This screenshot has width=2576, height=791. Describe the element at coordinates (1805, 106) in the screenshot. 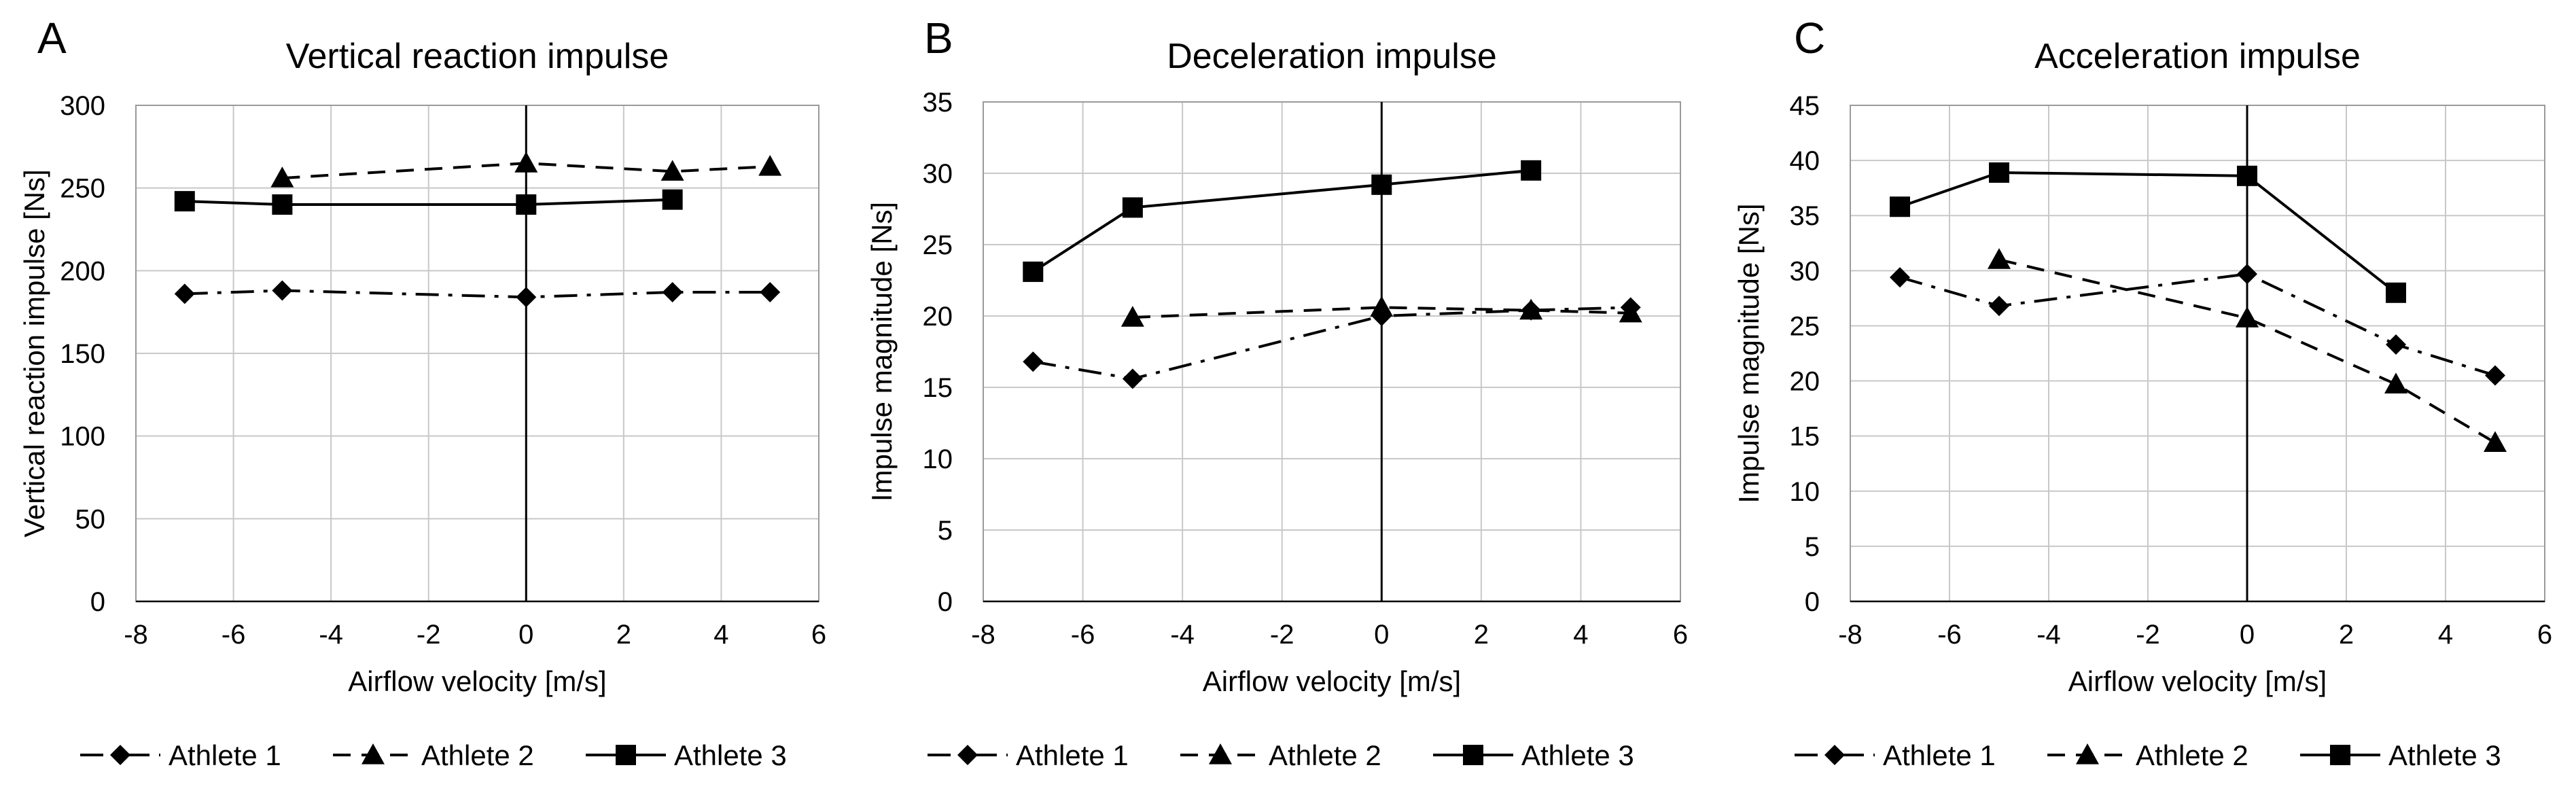

I see `y-tick-label: 45` at that location.